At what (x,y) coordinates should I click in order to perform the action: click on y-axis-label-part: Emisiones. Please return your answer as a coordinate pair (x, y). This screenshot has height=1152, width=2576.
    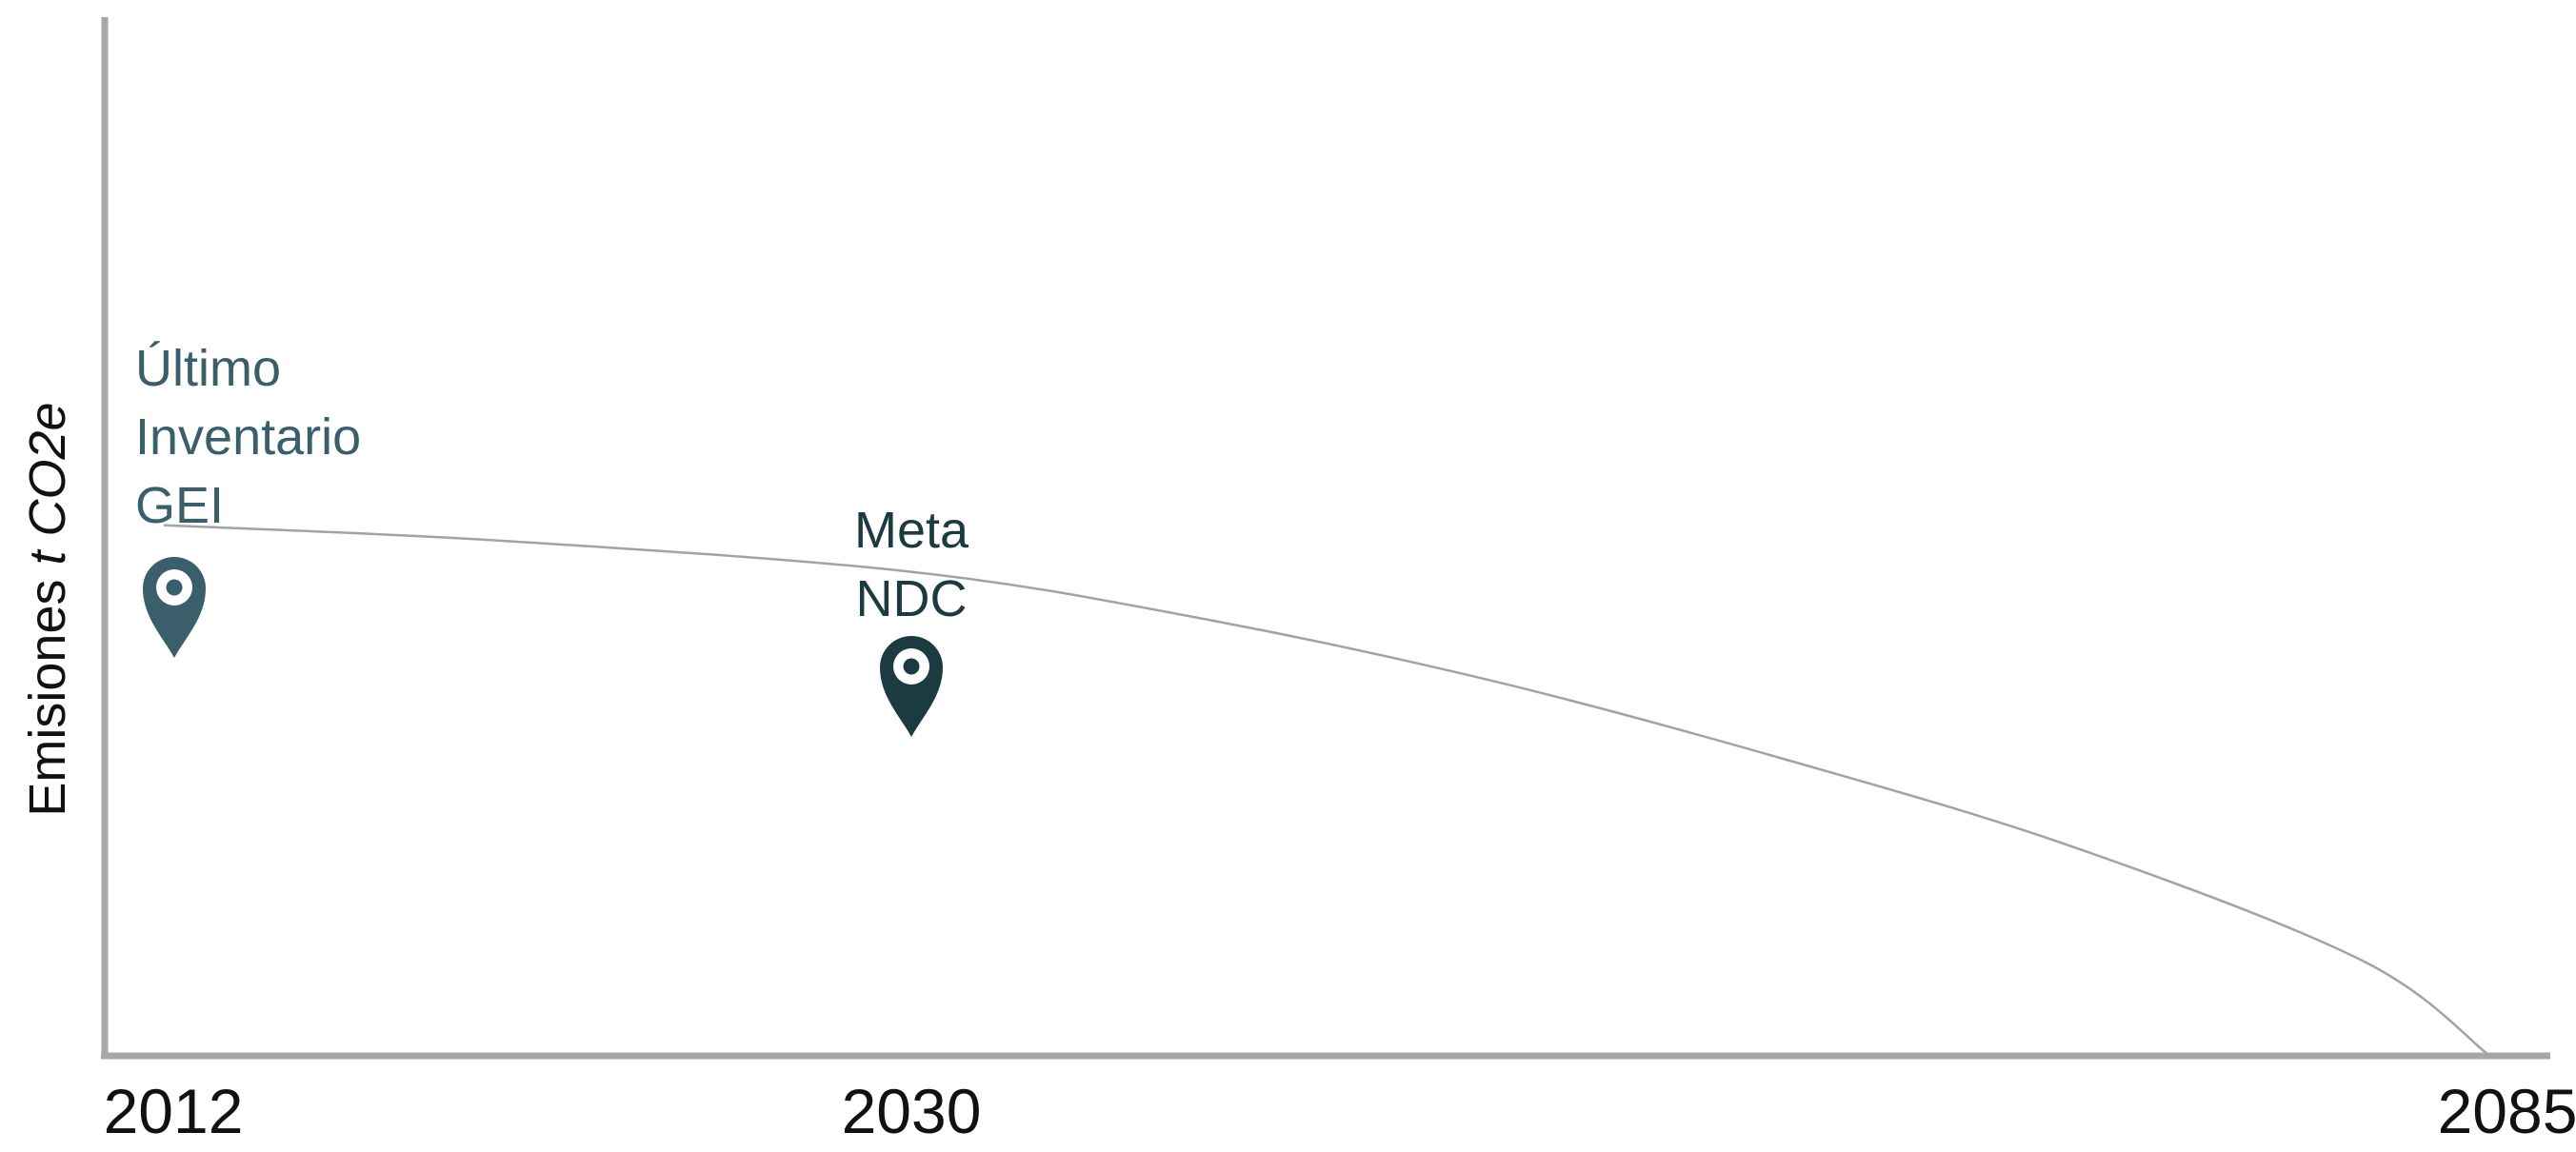
    Looking at the image, I should click on (47, 692).